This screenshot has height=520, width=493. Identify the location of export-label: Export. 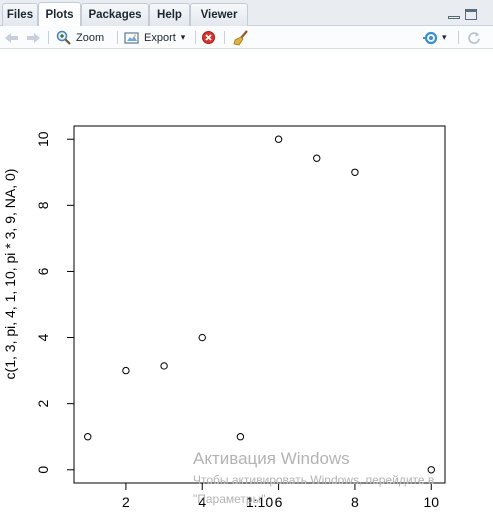
(160, 37).